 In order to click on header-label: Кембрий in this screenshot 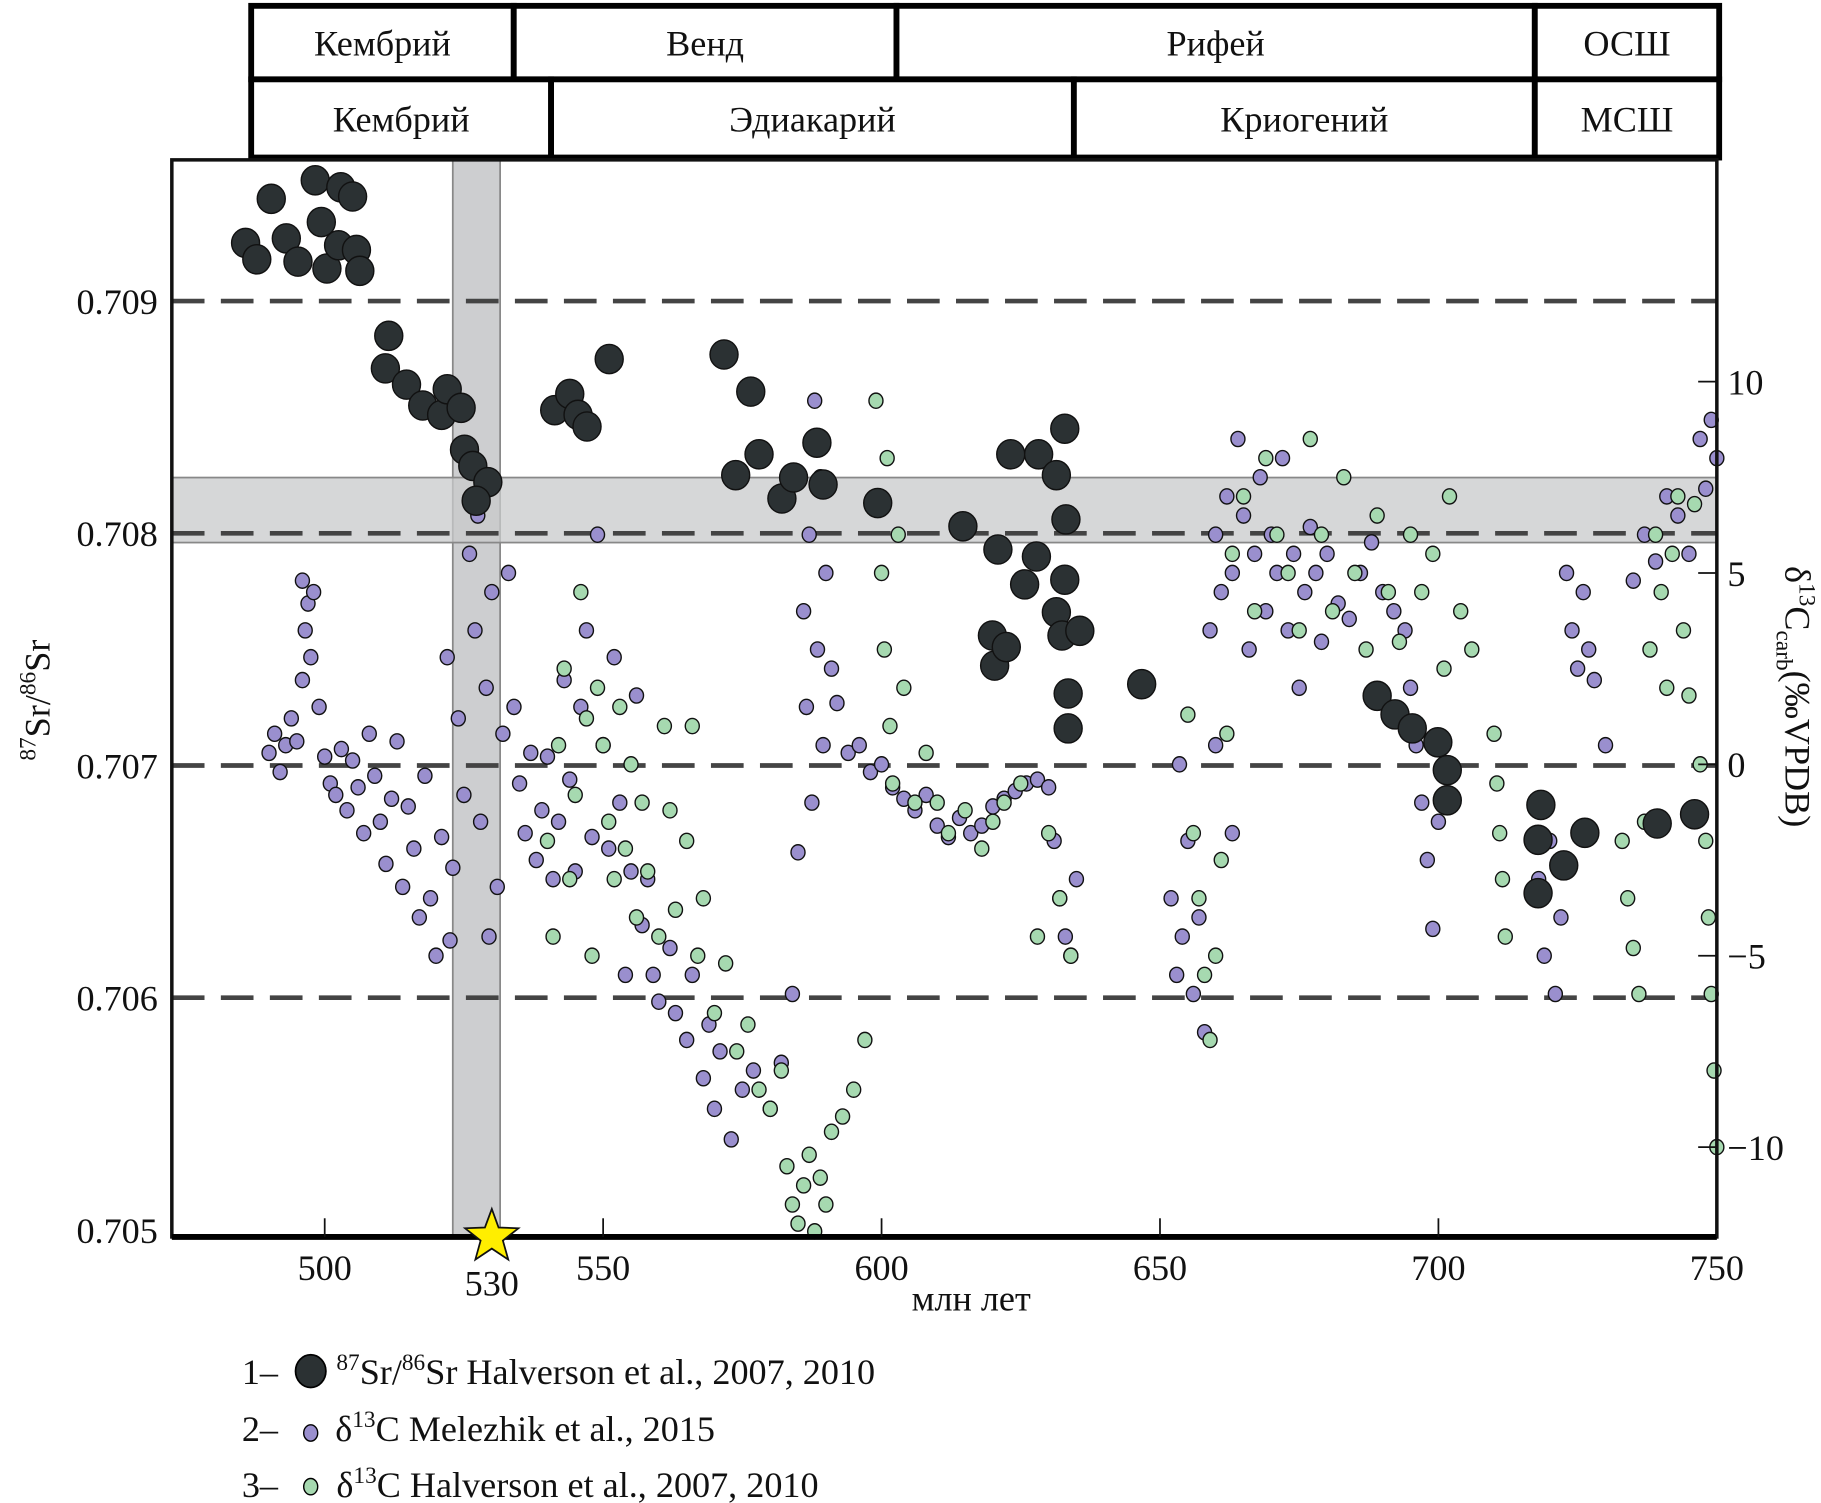, I will do `click(382, 43)`.